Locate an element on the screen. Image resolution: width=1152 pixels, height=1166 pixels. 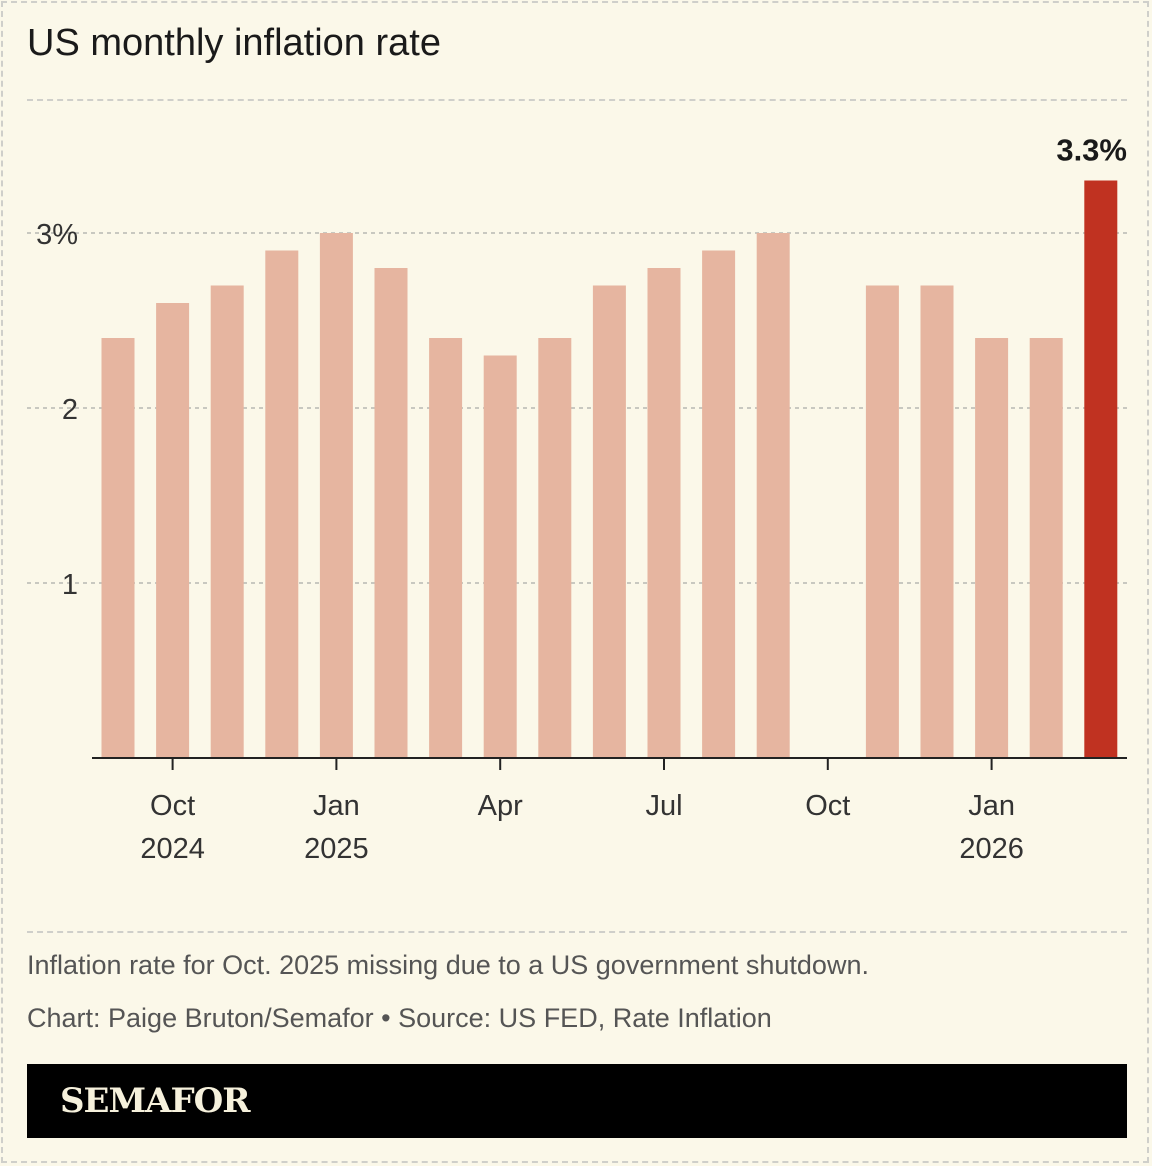
bar-nov-2025 is located at coordinates (882, 521).